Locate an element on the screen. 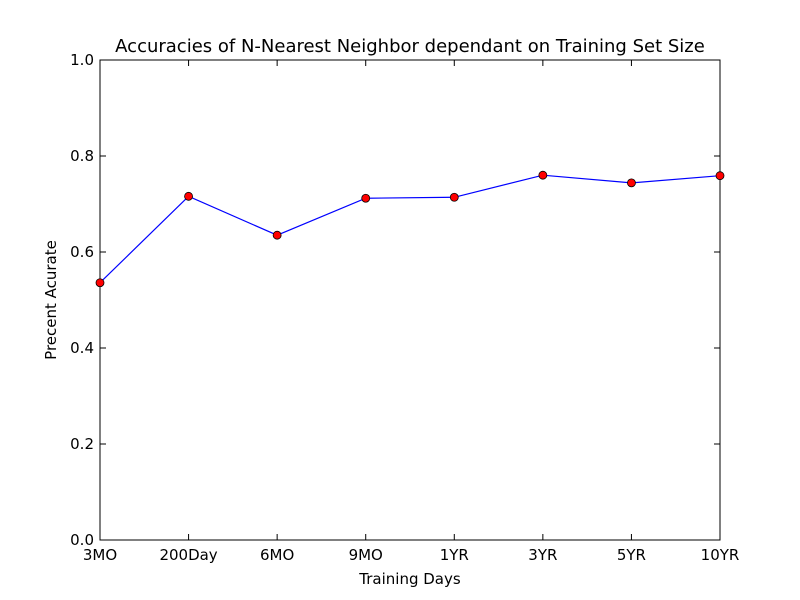 The width and height of the screenshot is (800, 600). x-tick-label: 6MO is located at coordinates (277, 555).